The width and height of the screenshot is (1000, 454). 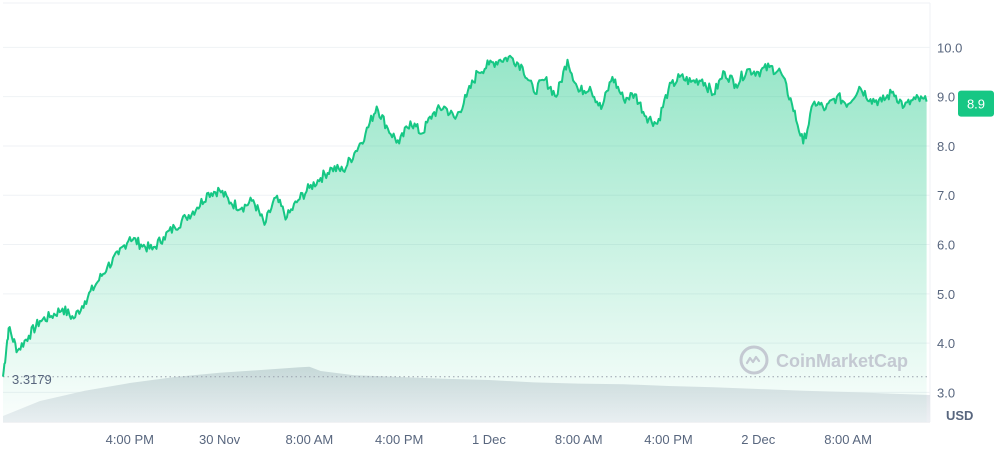 I want to click on y-axis: 10.0 9.0 8.0 7.0 6.0 5.0 4.0 3.0, so click(x=949, y=220).